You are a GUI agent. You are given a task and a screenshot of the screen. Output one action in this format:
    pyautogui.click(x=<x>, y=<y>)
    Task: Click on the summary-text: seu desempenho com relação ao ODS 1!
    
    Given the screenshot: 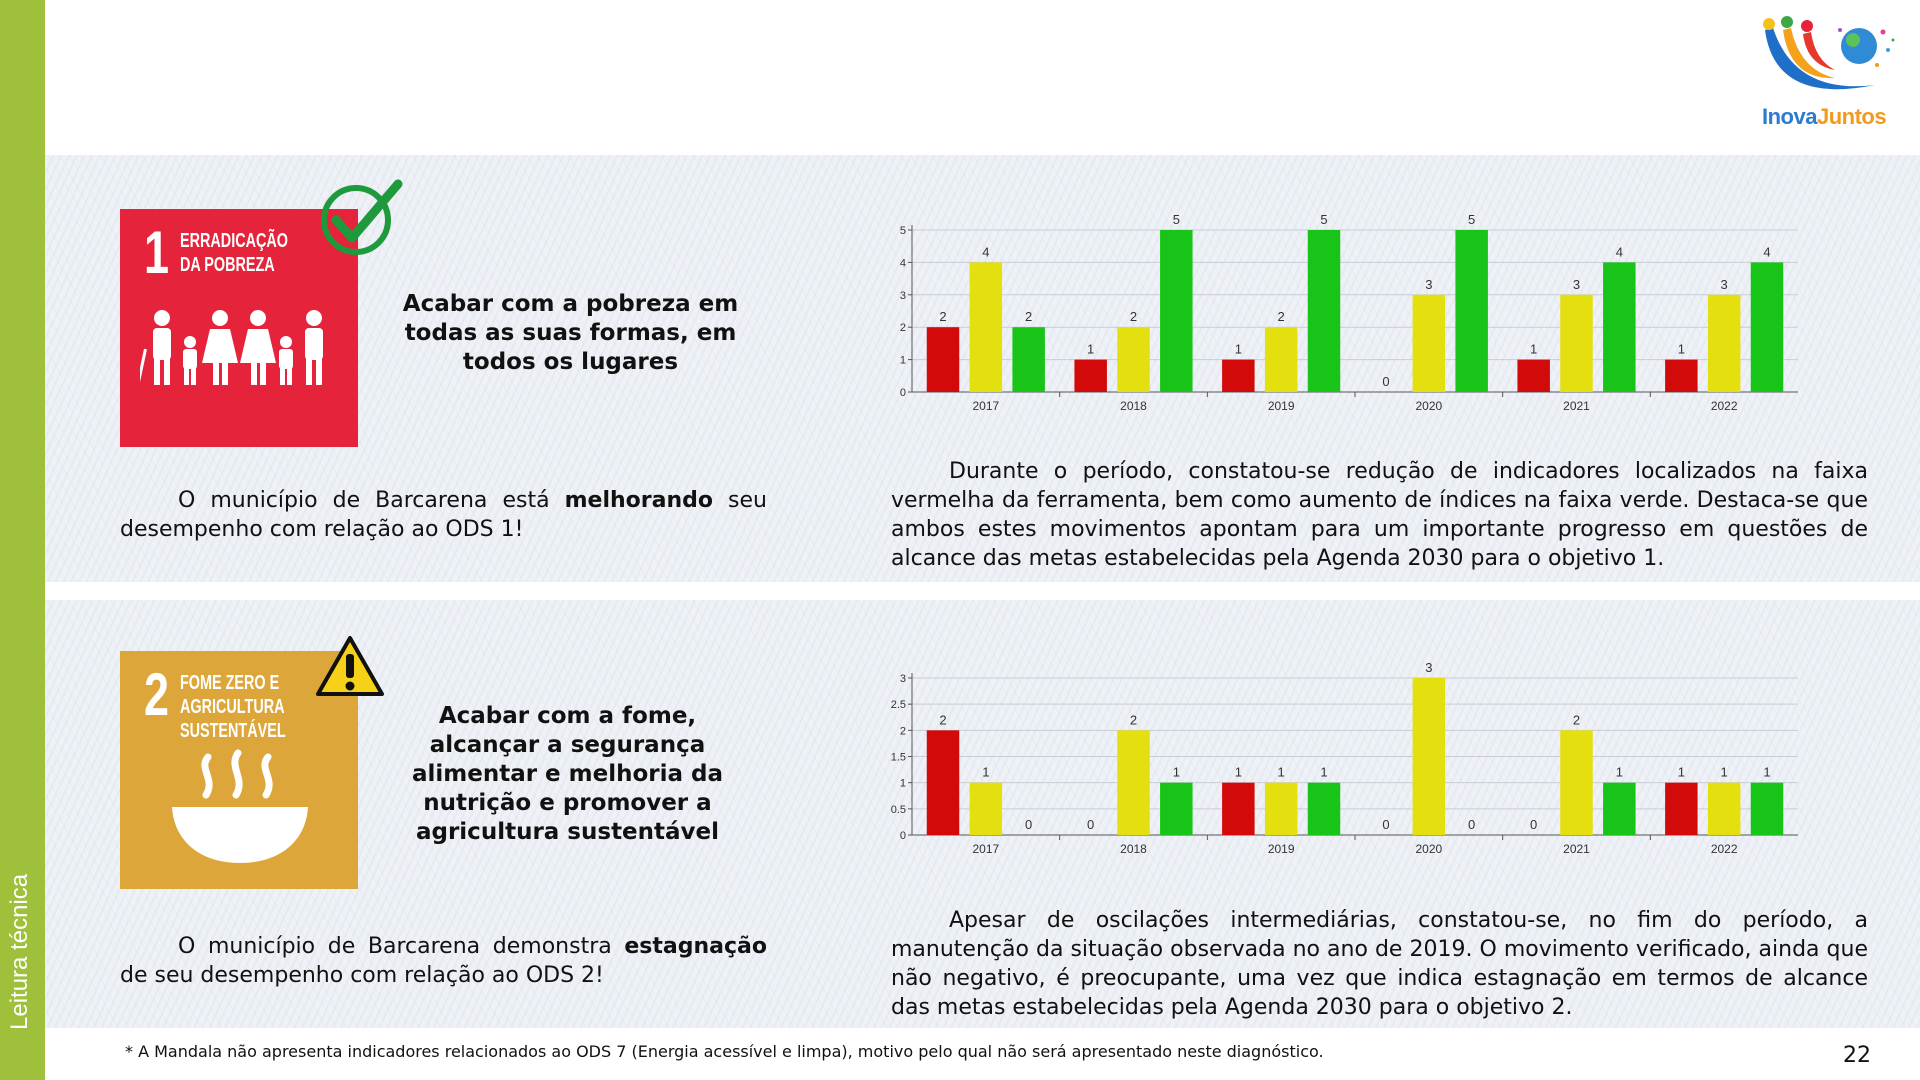 What is the action you would take?
    pyautogui.click(x=443, y=515)
    